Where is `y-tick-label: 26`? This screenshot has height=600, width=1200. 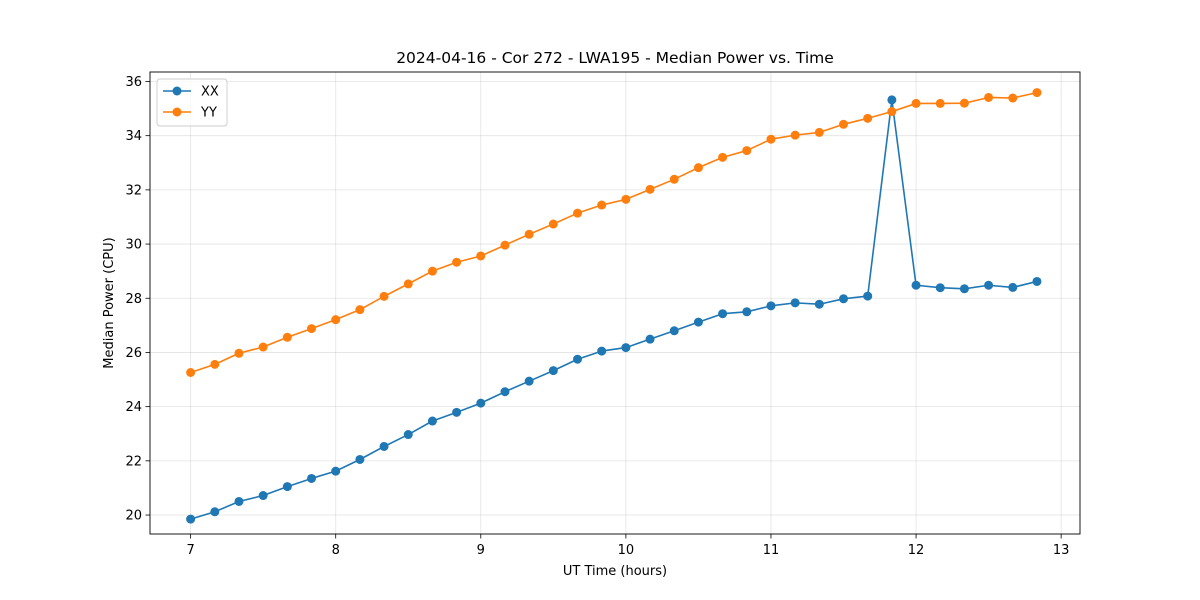
y-tick-label: 26 is located at coordinates (133, 353).